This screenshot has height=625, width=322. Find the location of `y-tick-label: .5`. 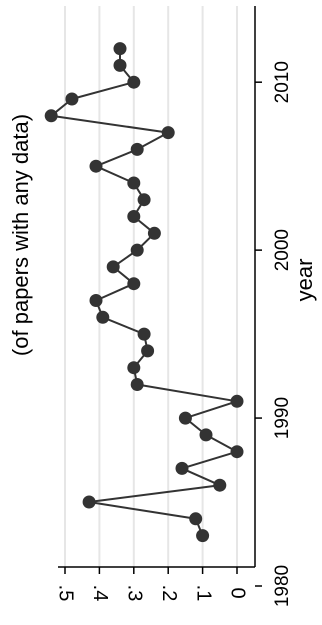

y-tick-label: .5 is located at coordinates (66, 593).